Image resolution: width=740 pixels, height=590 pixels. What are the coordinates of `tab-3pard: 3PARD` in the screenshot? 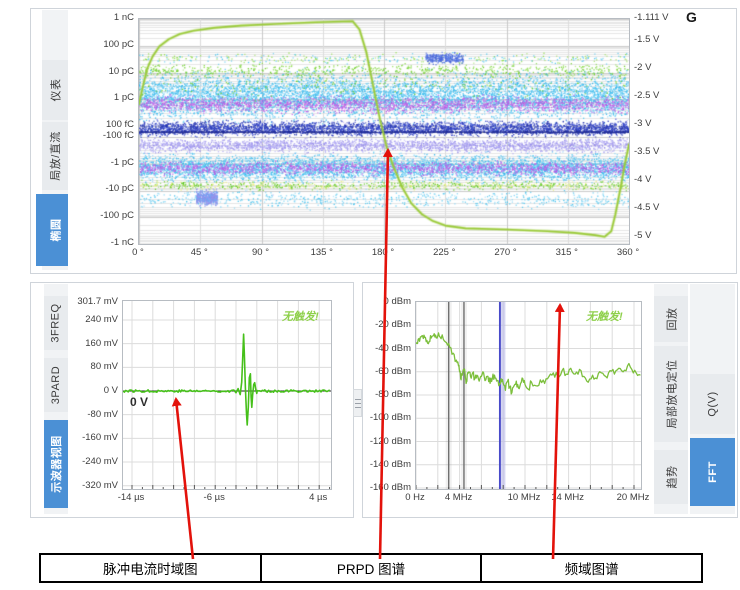 It's located at (56, 385).